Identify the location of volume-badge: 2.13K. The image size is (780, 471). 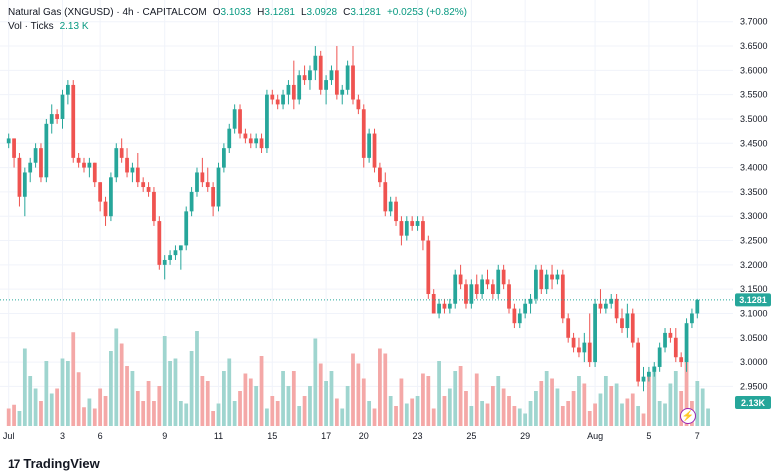
(753, 402).